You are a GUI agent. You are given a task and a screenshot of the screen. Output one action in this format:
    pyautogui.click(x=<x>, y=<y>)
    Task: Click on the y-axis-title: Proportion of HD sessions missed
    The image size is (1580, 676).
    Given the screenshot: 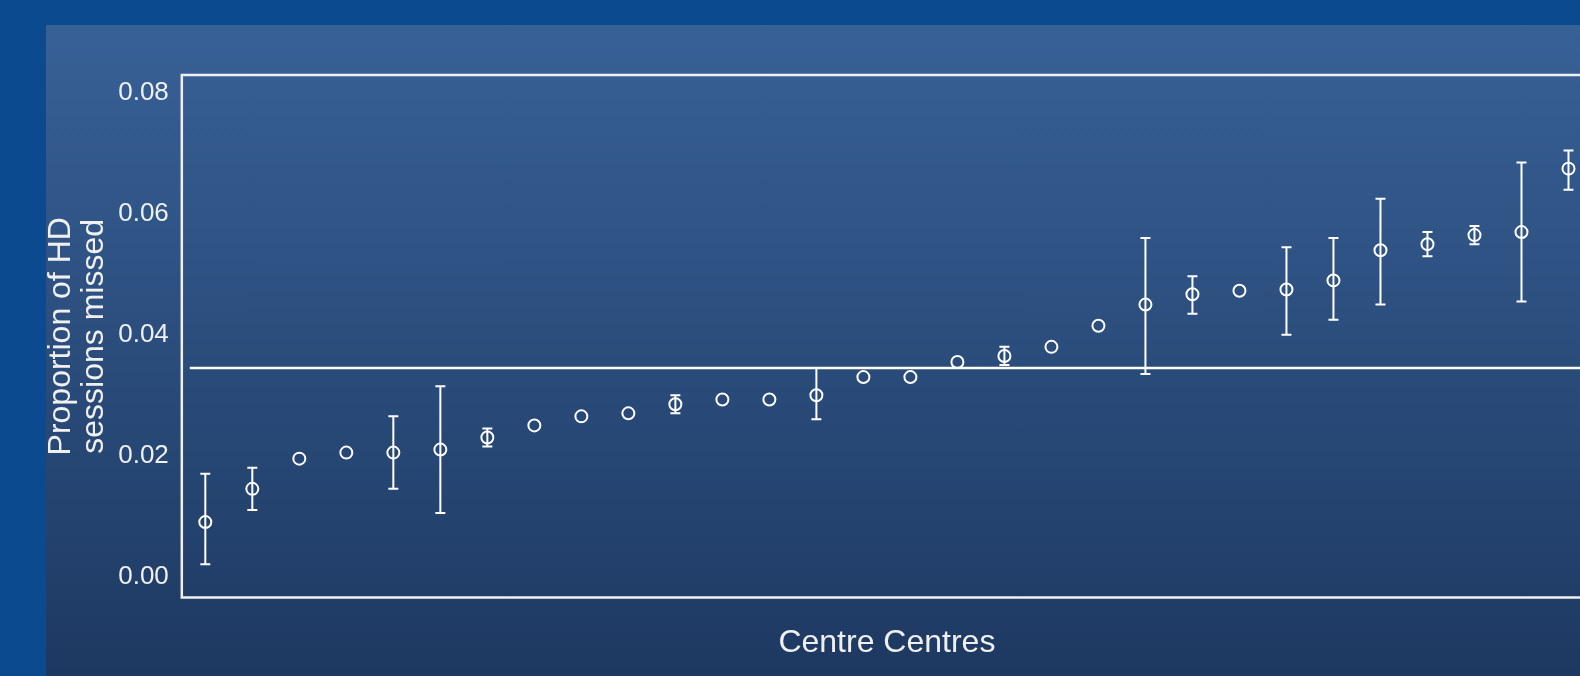 What is the action you would take?
    pyautogui.click(x=75, y=336)
    